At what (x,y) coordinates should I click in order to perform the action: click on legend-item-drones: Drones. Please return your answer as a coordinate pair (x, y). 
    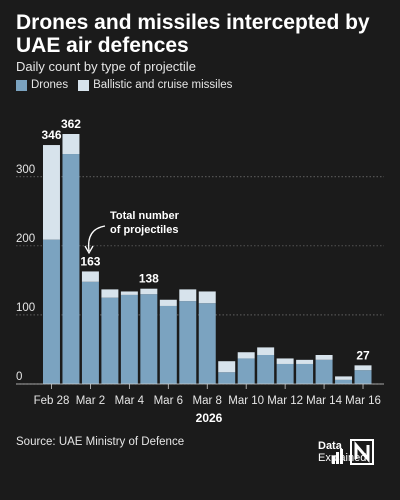
    Looking at the image, I should click on (42, 85).